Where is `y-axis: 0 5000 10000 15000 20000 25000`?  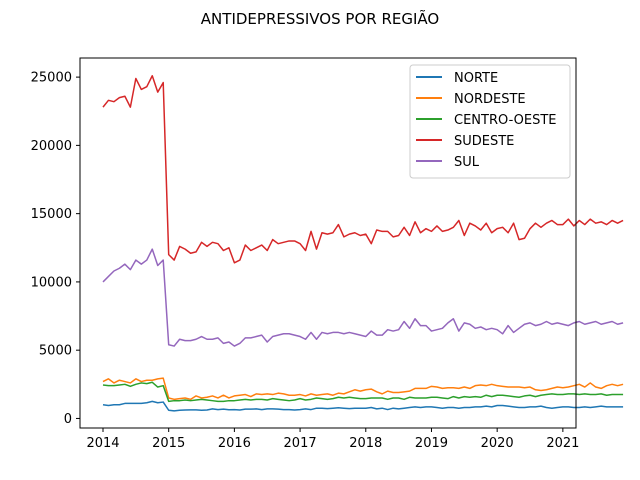 y-axis: 0 5000 10000 15000 20000 25000 is located at coordinates (55, 249).